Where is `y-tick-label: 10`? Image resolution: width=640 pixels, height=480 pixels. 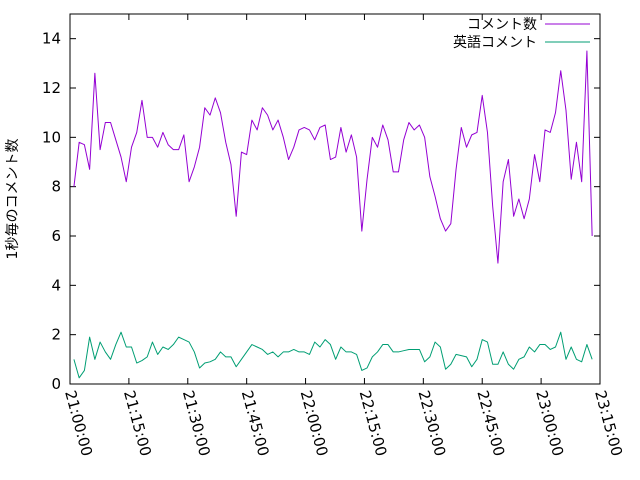 y-tick-label: 10 is located at coordinates (51, 137).